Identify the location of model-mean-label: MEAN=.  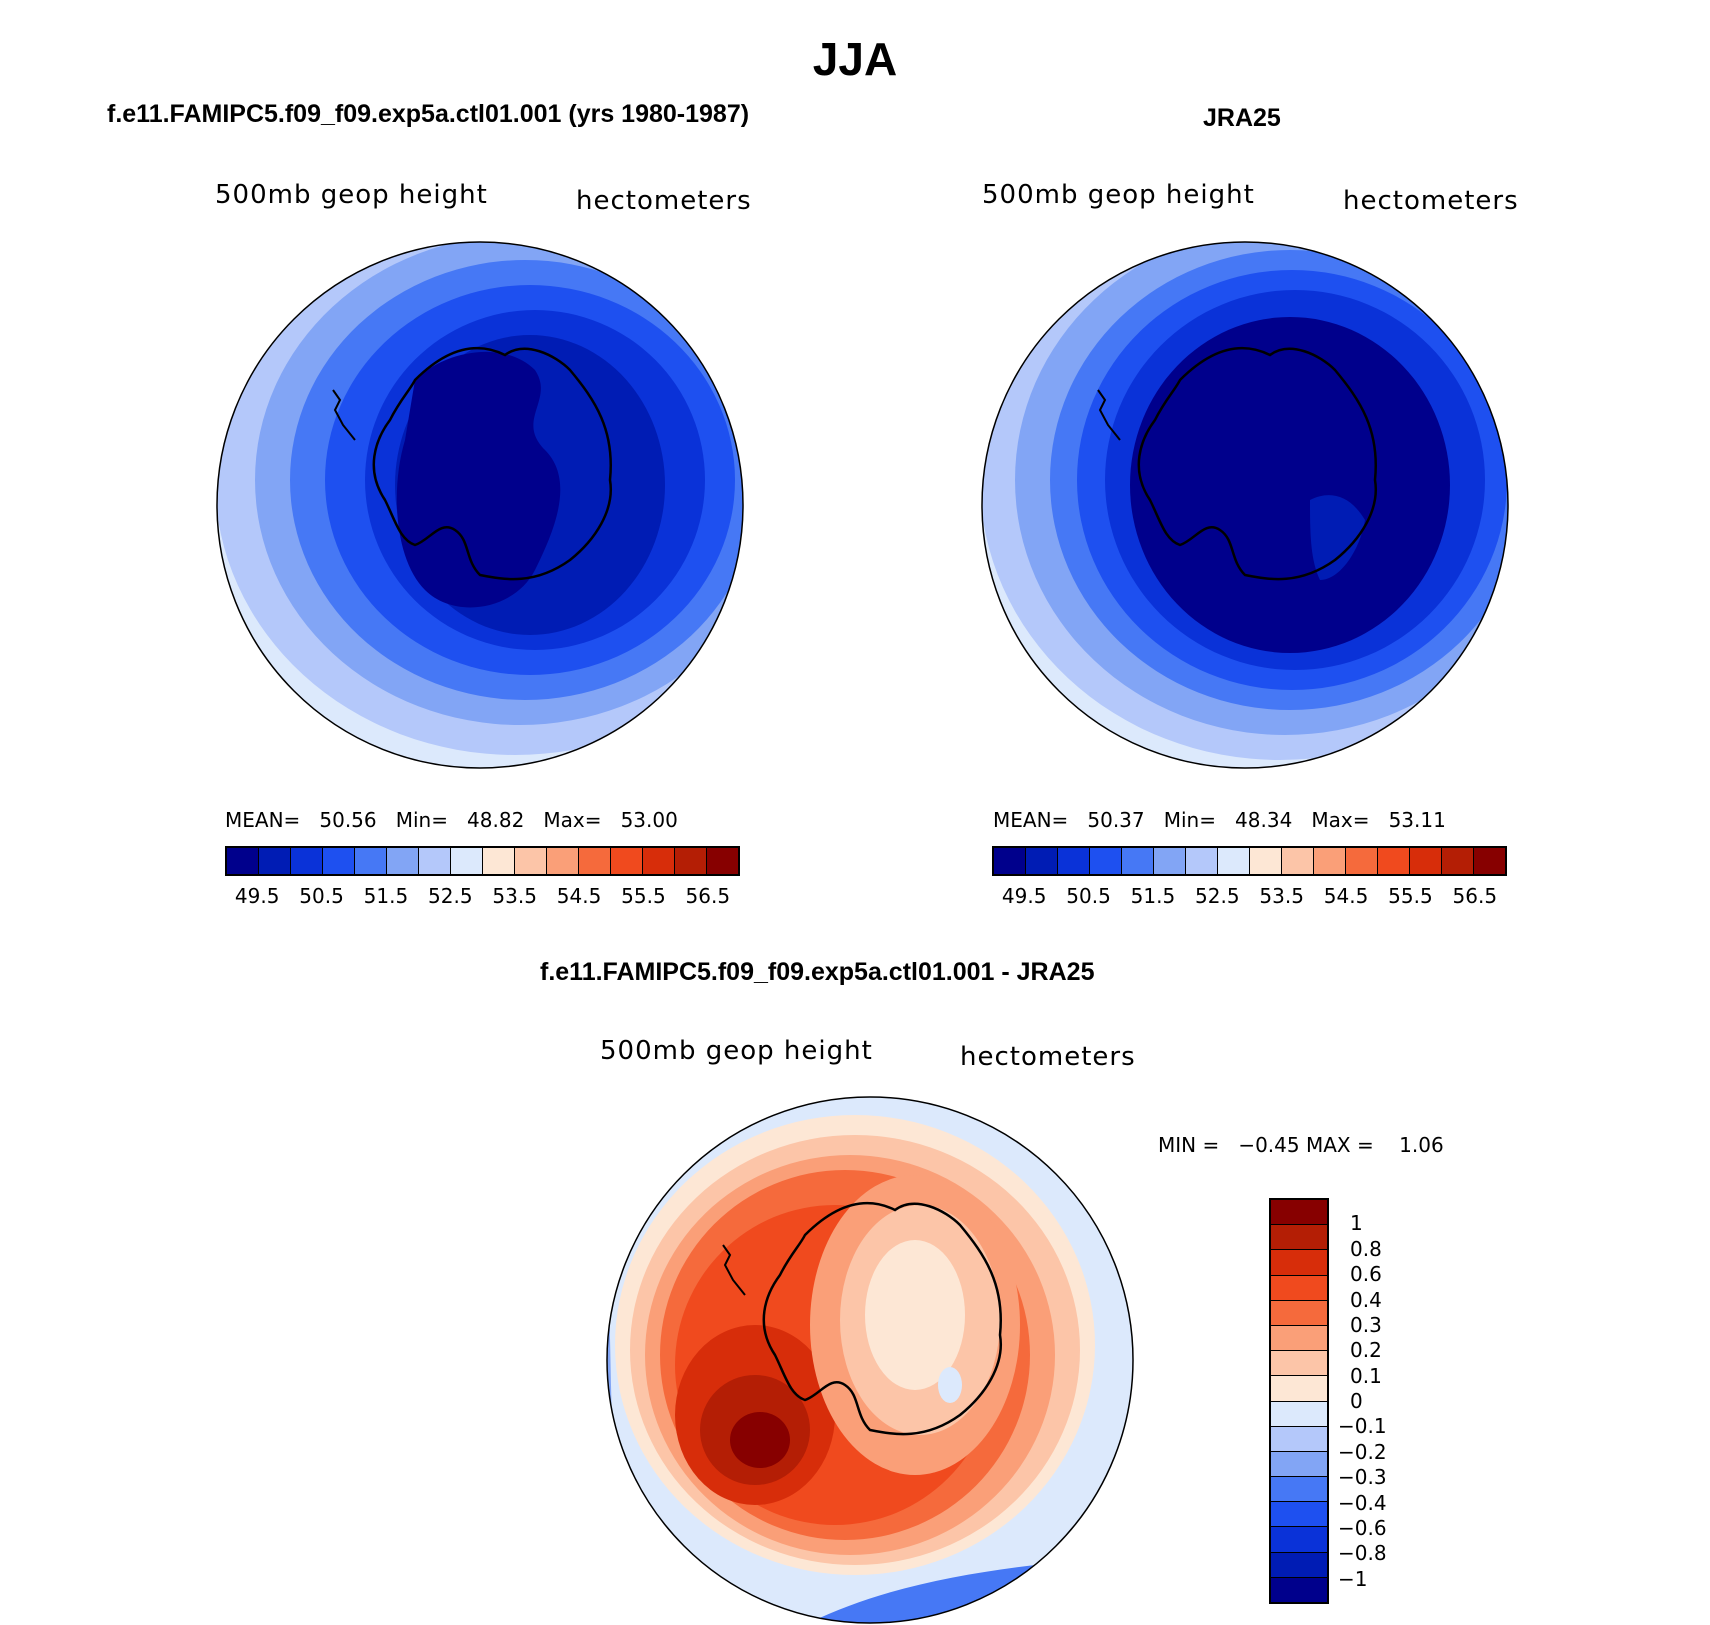
(263, 820).